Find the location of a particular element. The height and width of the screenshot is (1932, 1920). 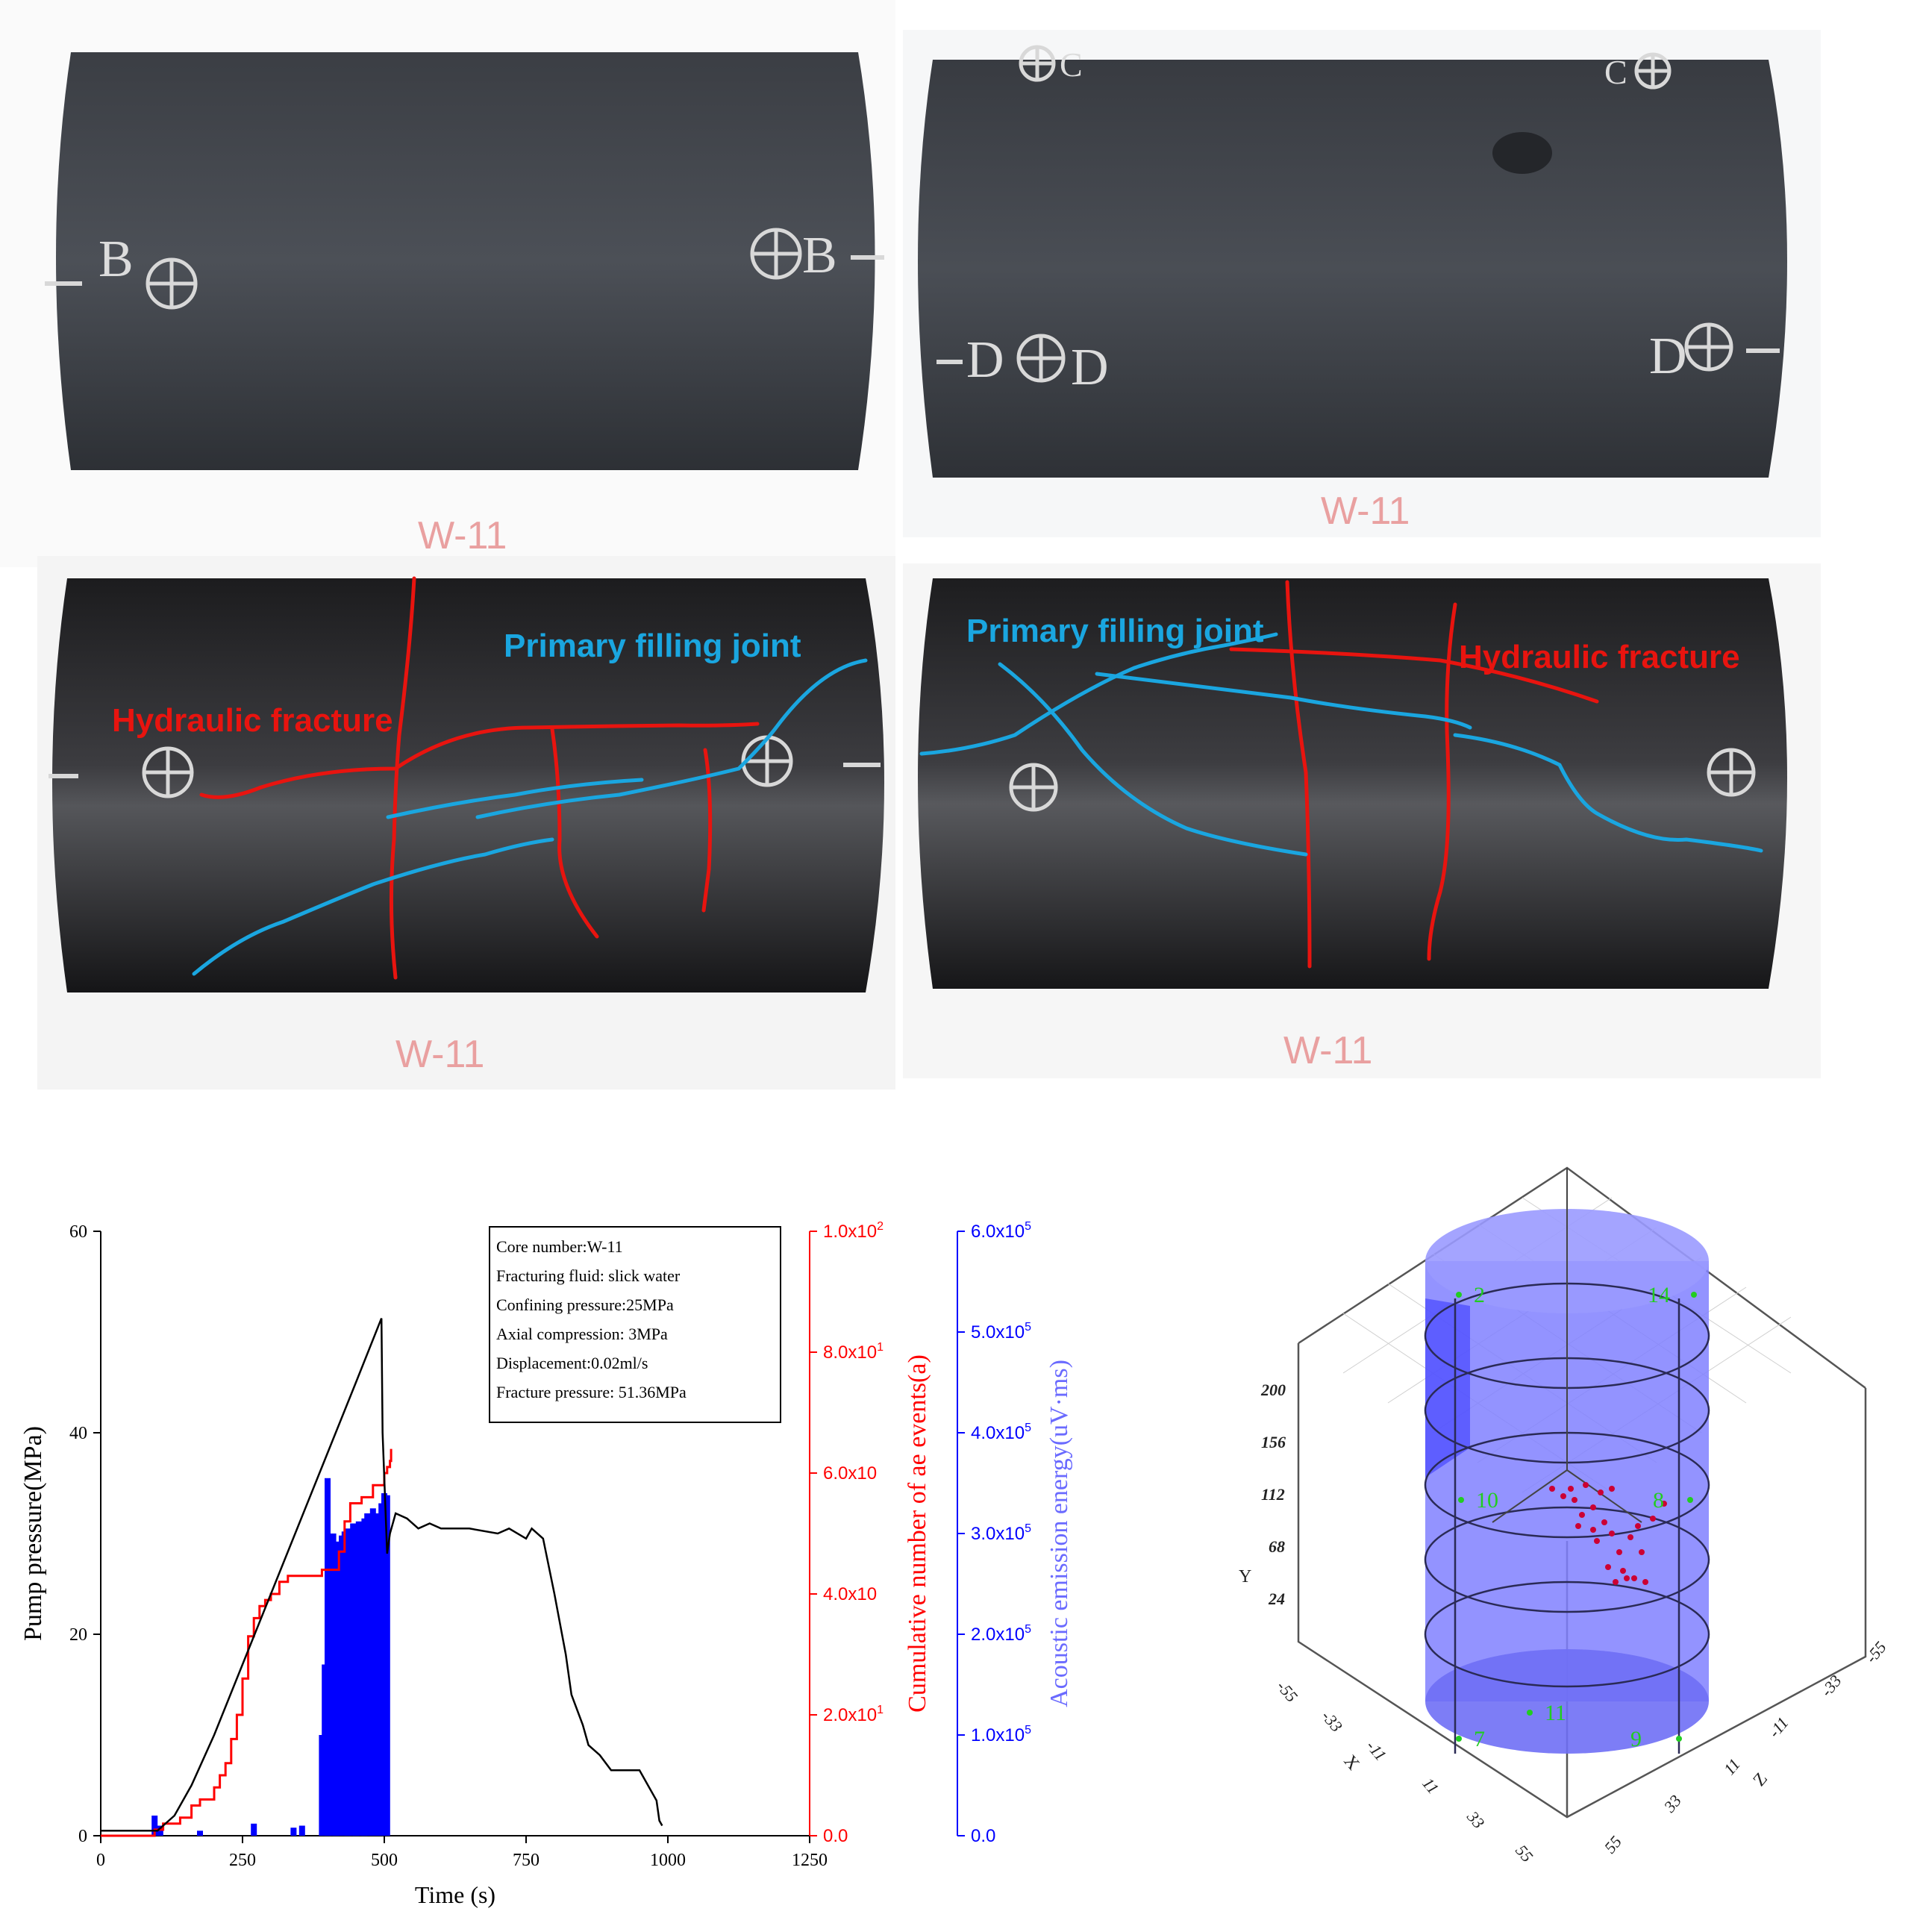

side-mark-right: D is located at coordinates (1668, 356).